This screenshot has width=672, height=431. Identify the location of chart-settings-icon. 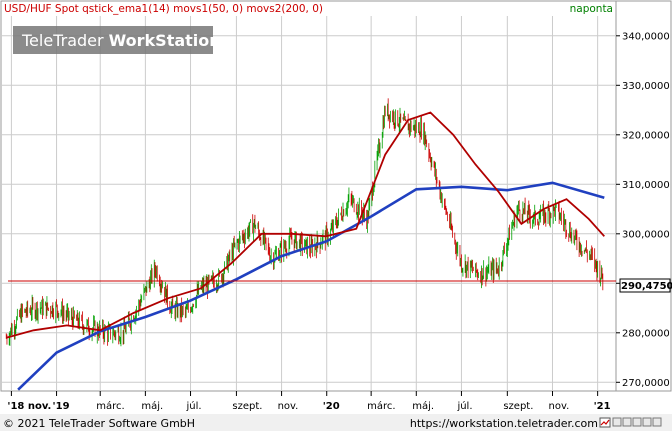
(605, 422).